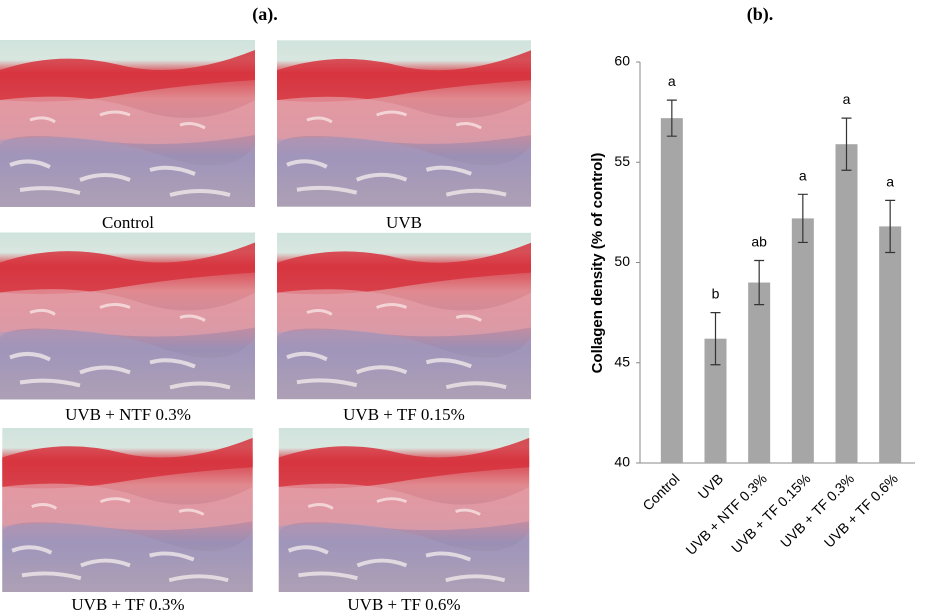  Describe the element at coordinates (622, 161) in the screenshot. I see `y-tick-label: 55` at that location.